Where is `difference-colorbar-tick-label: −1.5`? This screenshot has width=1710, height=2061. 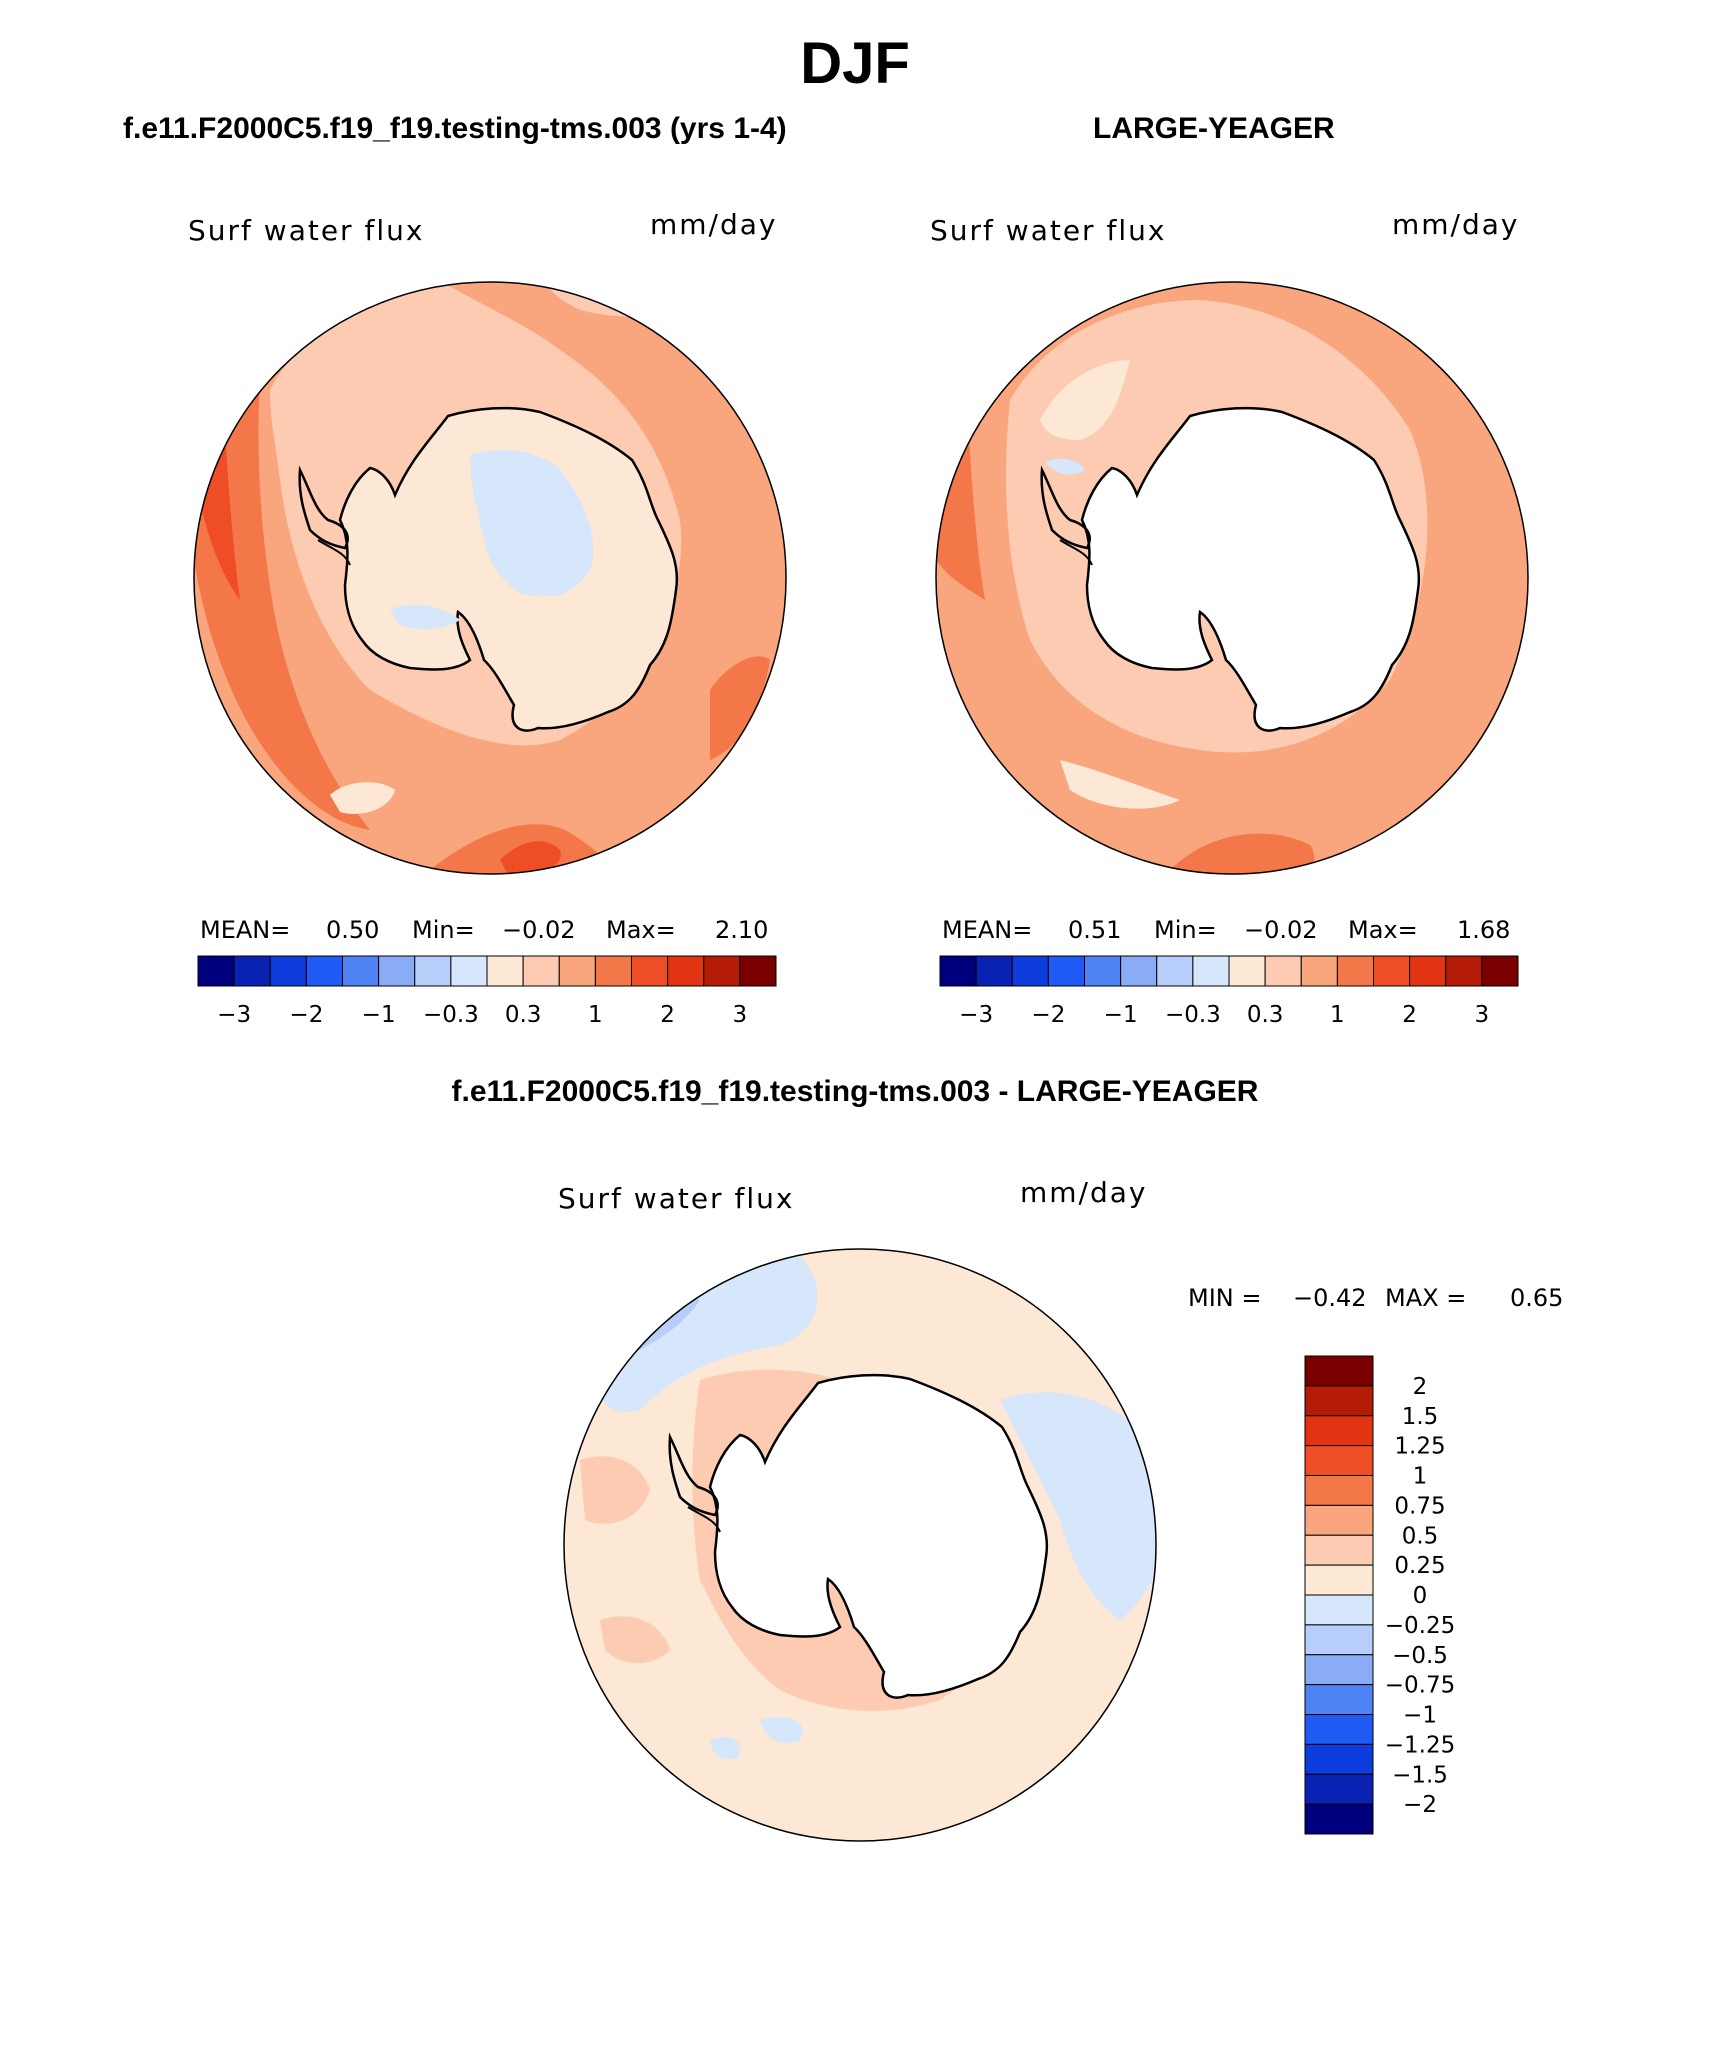
difference-colorbar-tick-label: −1.5 is located at coordinates (1420, 1775).